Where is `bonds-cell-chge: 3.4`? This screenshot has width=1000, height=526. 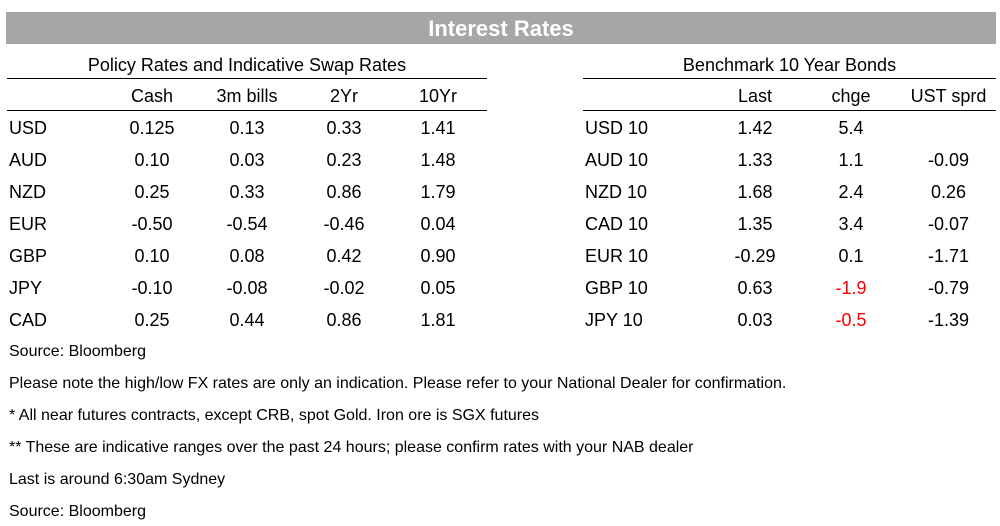 bonds-cell-chge: 3.4 is located at coordinates (851, 224).